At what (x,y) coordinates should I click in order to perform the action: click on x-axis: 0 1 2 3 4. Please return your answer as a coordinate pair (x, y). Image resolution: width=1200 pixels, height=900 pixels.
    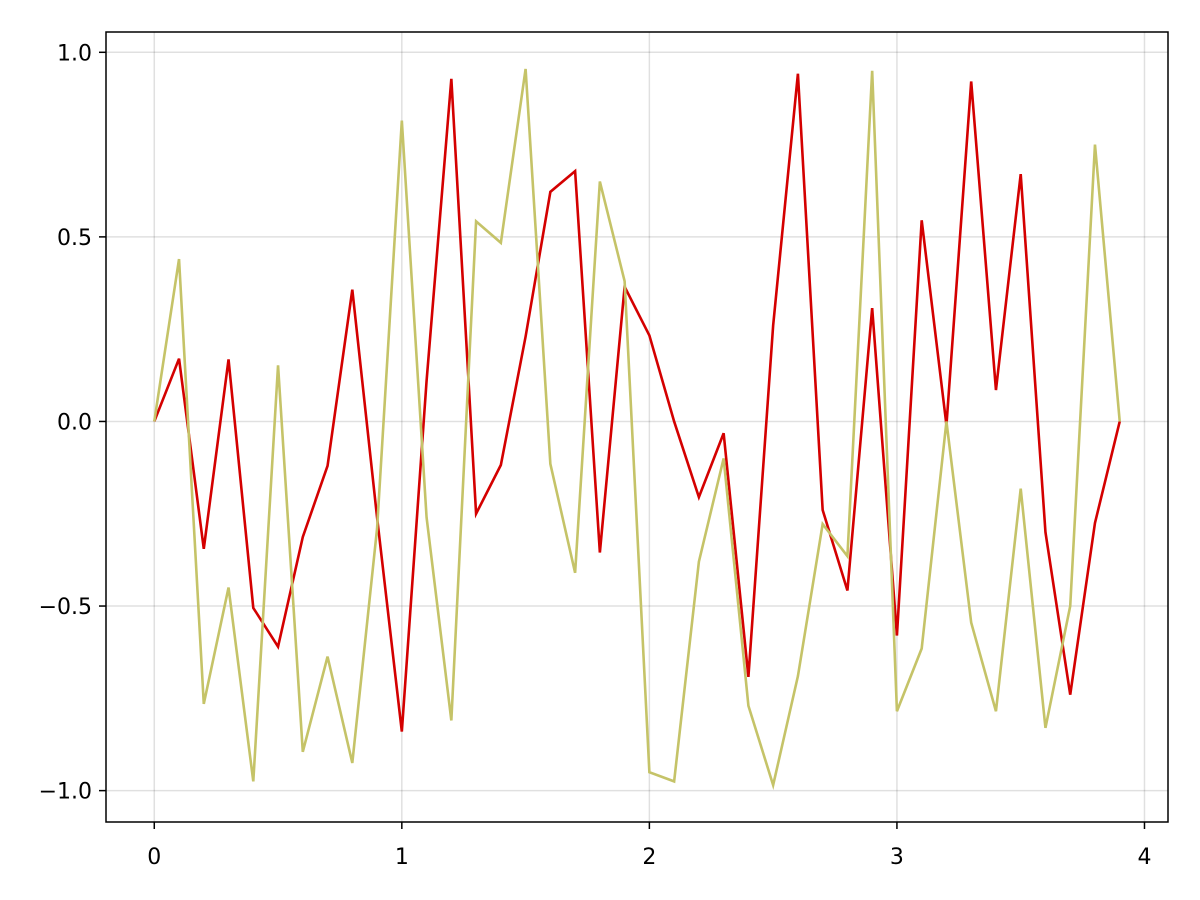
    Looking at the image, I should click on (649, 846).